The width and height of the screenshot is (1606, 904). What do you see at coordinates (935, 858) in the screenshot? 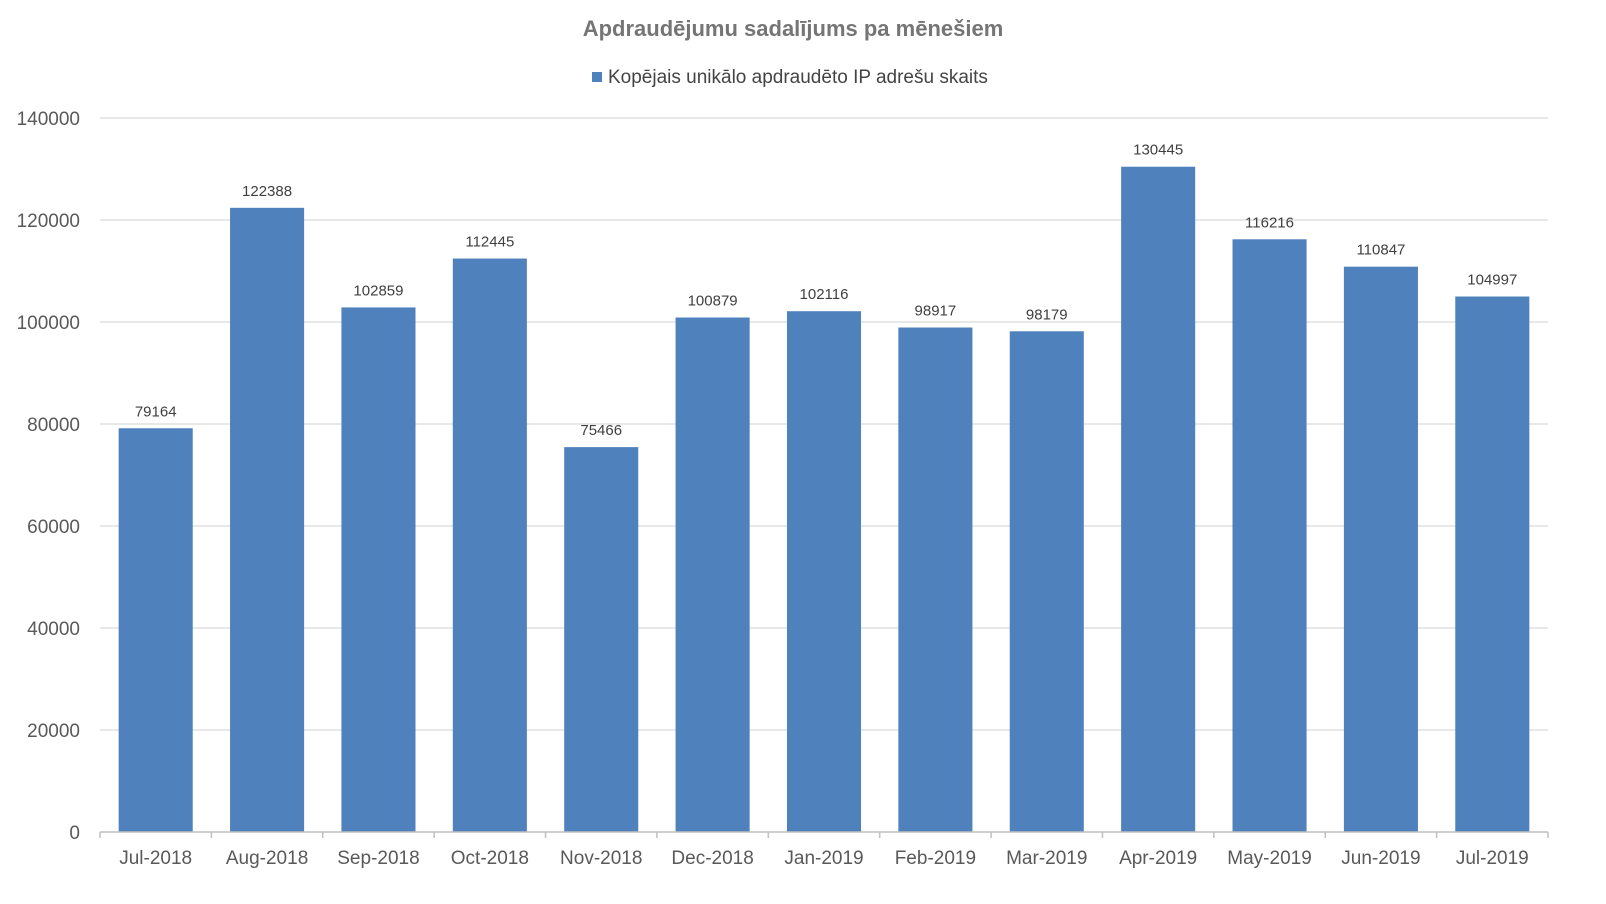
I see `x-tick-label: Feb-2019` at bounding box center [935, 858].